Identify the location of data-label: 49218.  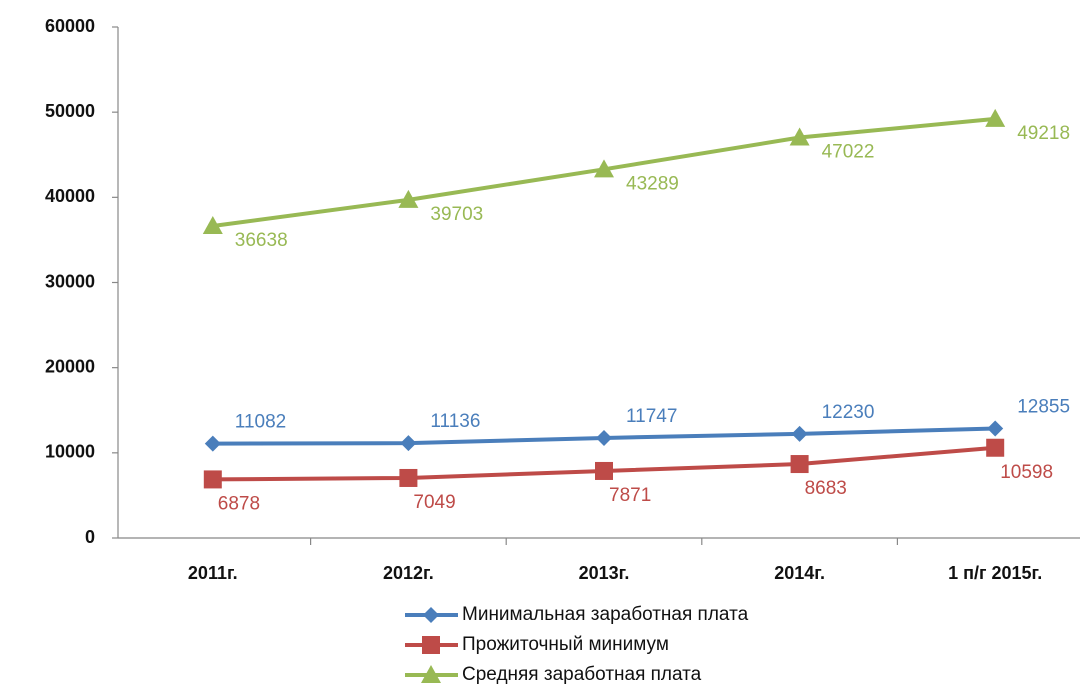
(1043, 133).